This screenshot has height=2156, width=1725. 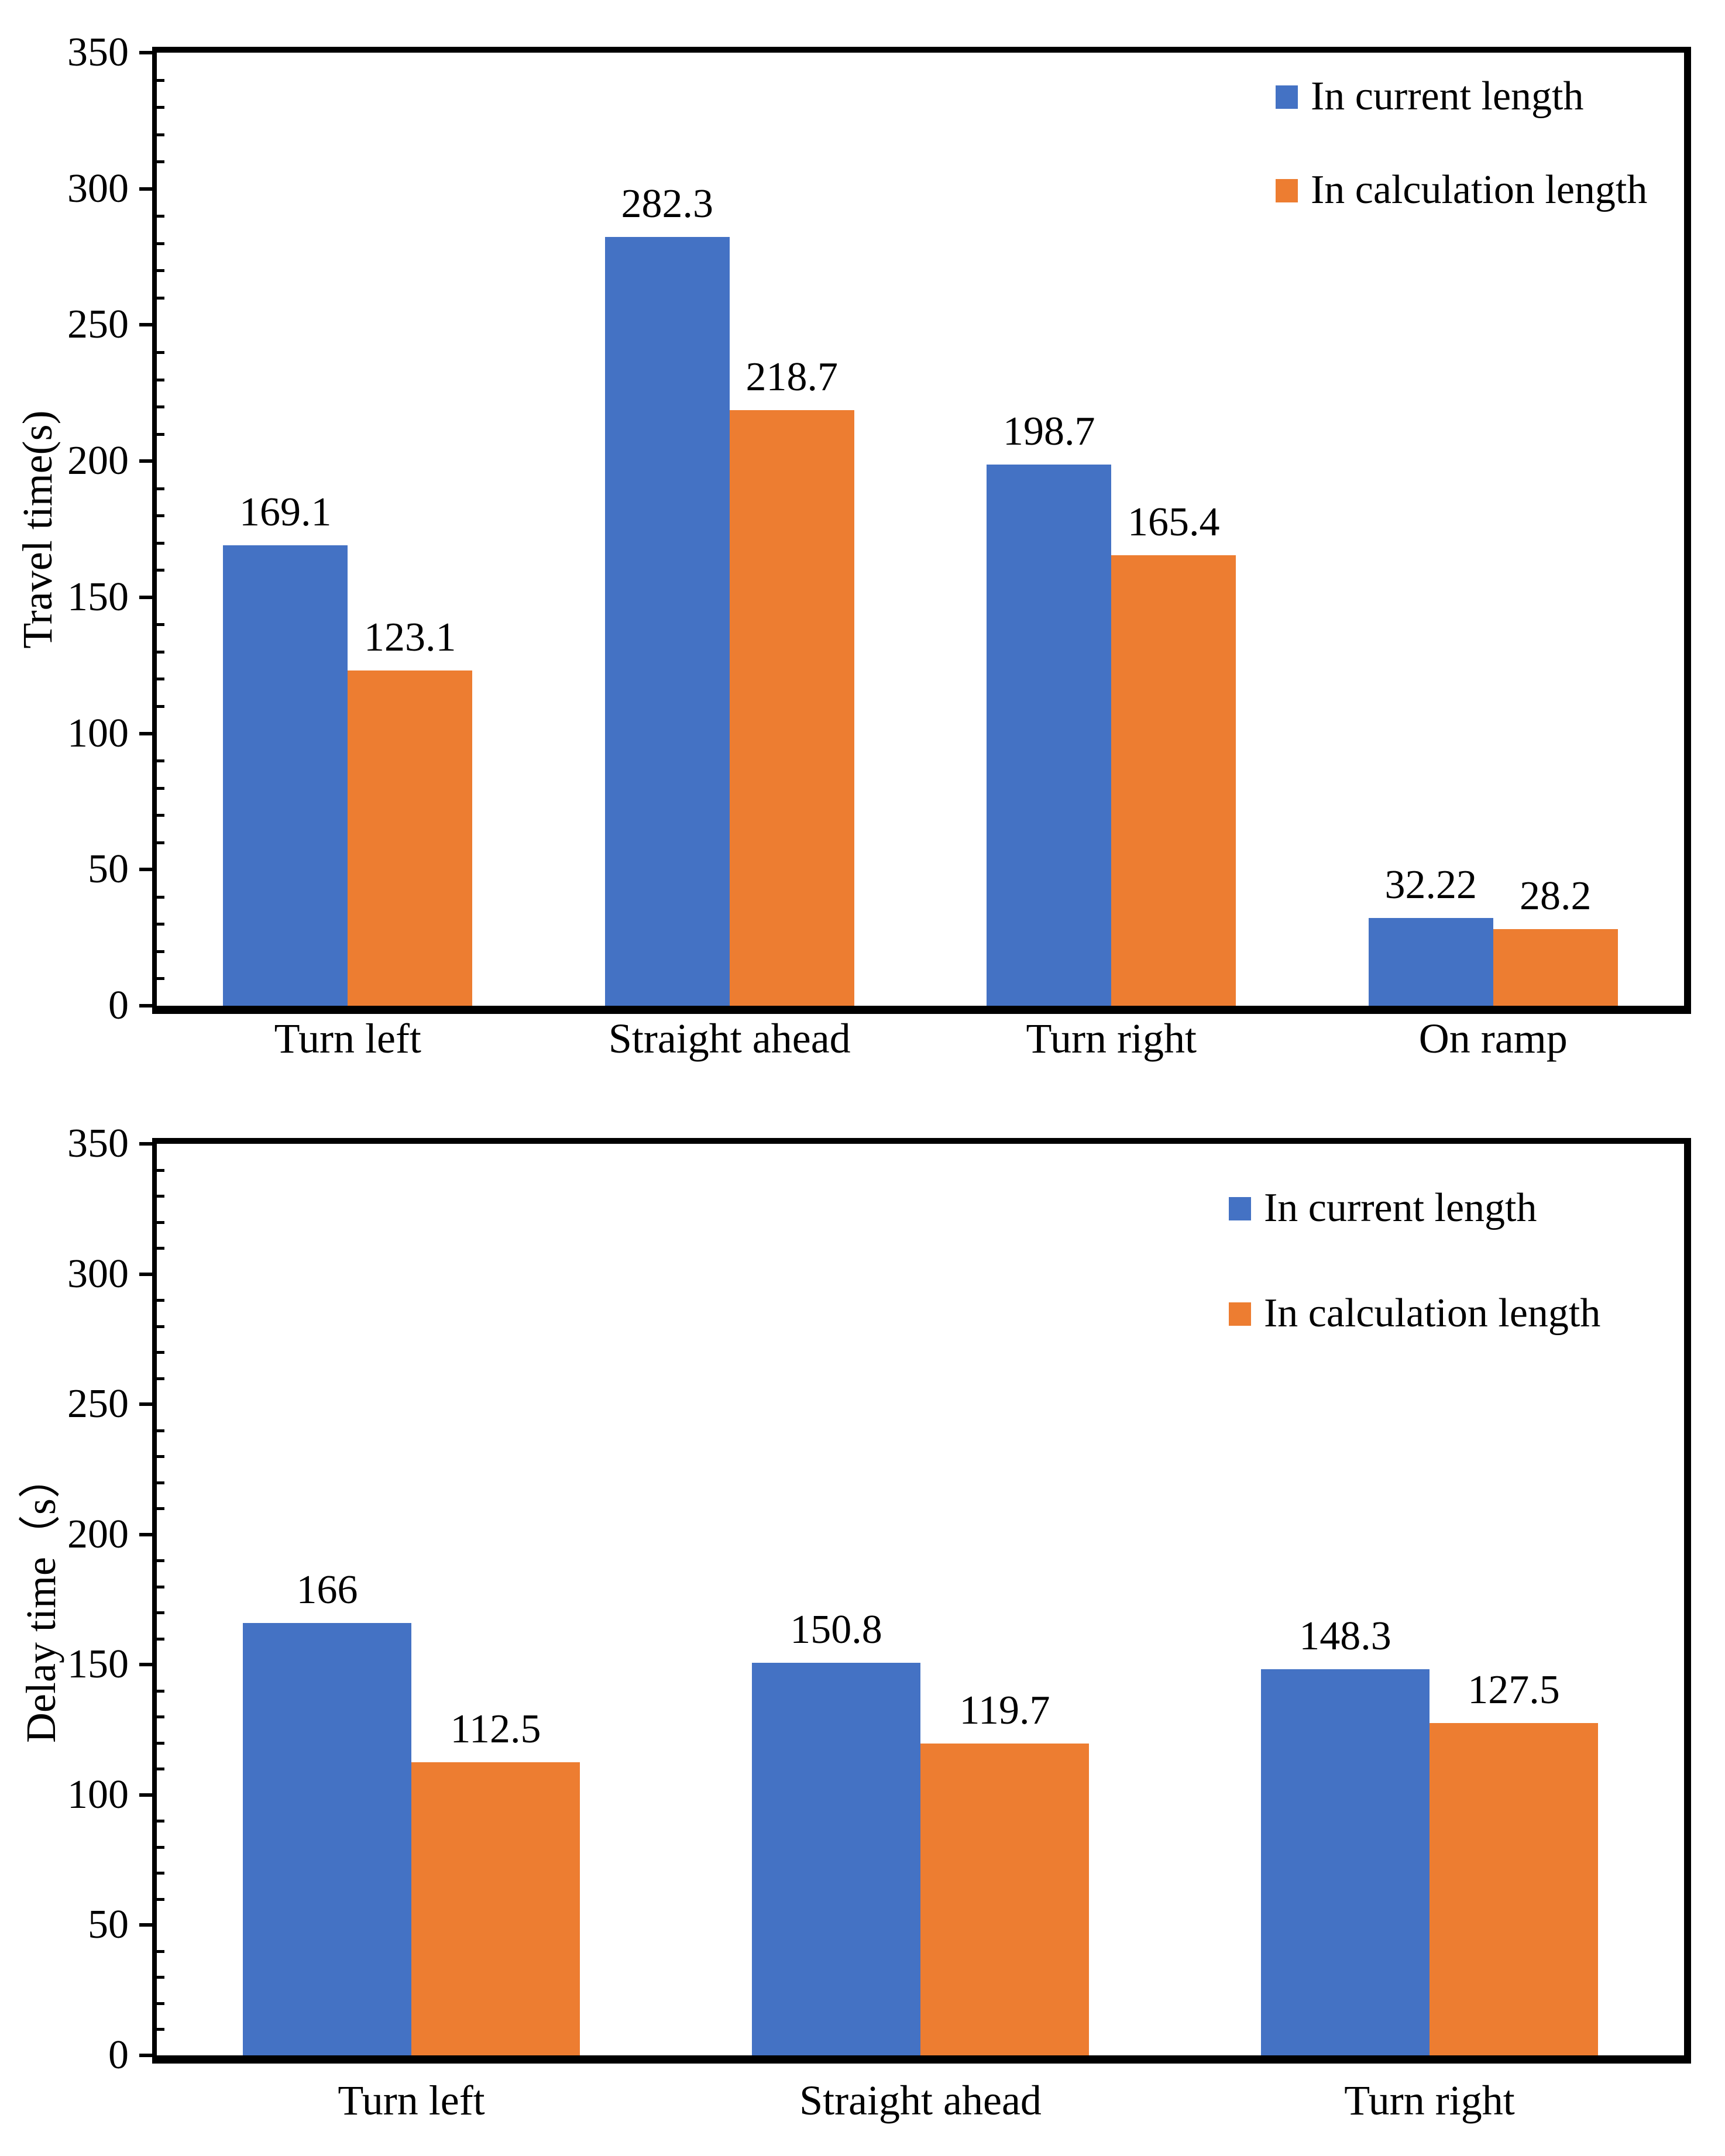 What do you see at coordinates (410, 638) in the screenshot?
I see `value-label-123.1: 123.1` at bounding box center [410, 638].